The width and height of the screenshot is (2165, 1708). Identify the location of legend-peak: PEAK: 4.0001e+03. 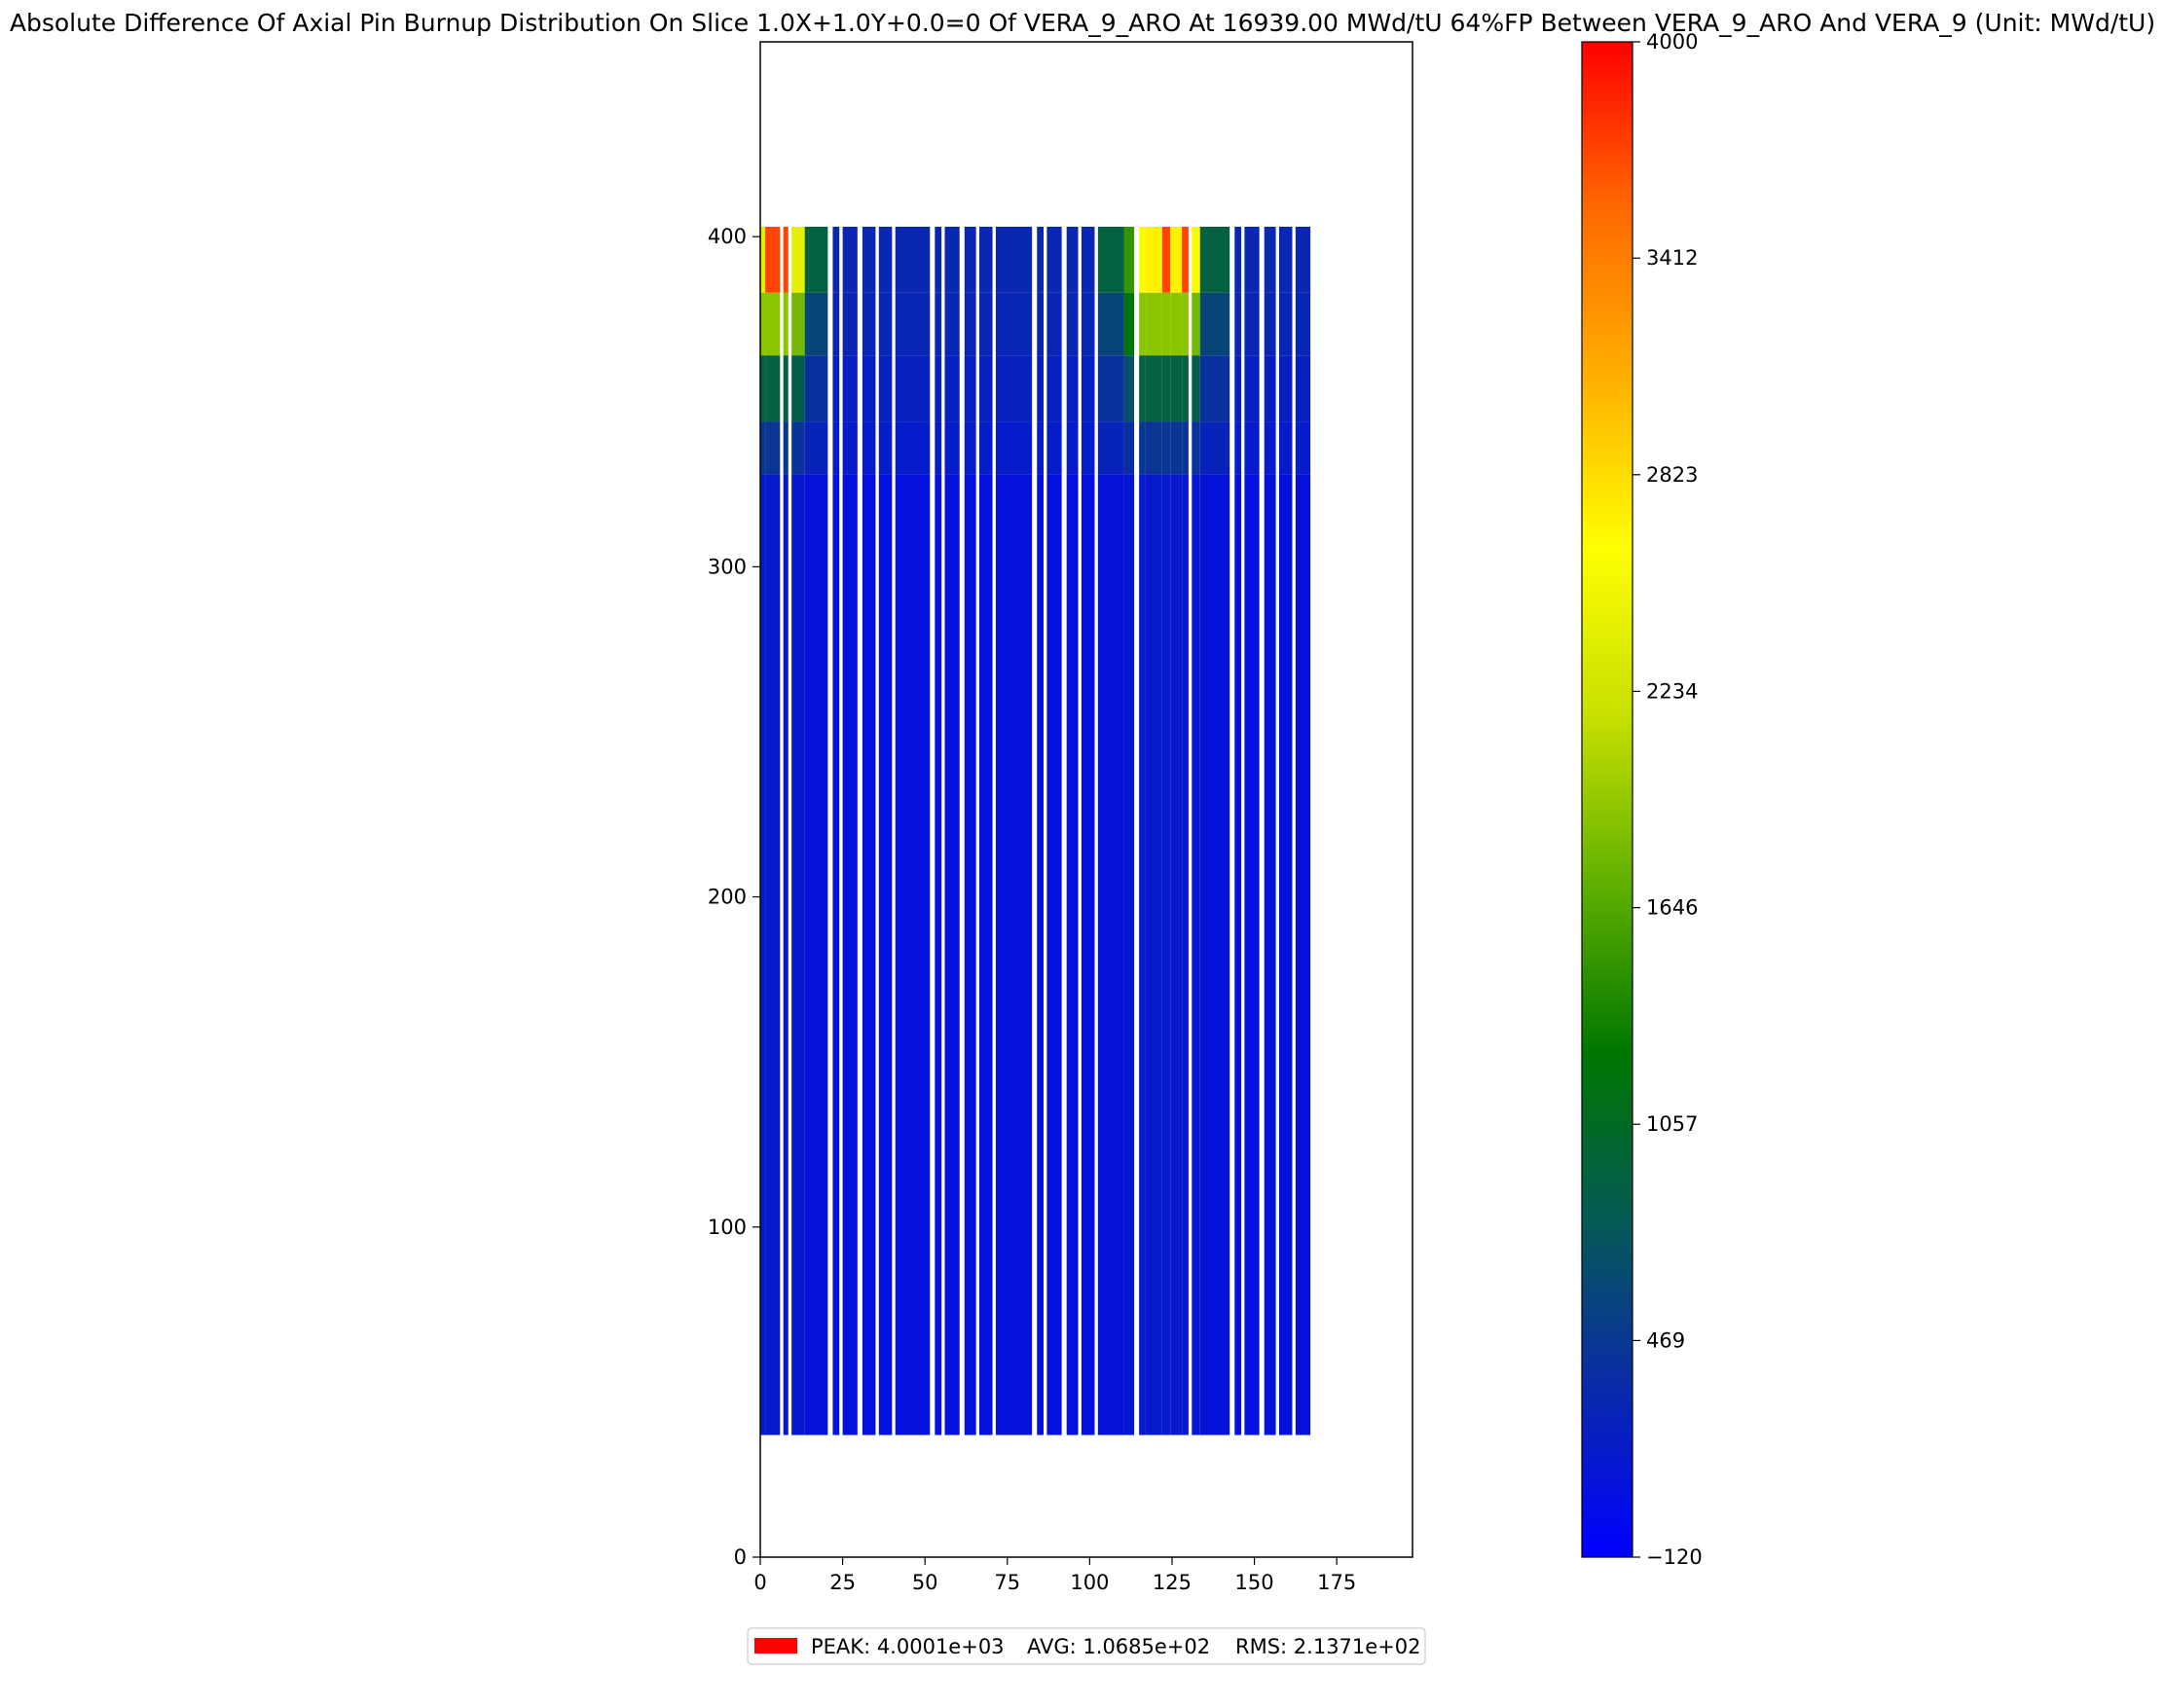
(908, 1646).